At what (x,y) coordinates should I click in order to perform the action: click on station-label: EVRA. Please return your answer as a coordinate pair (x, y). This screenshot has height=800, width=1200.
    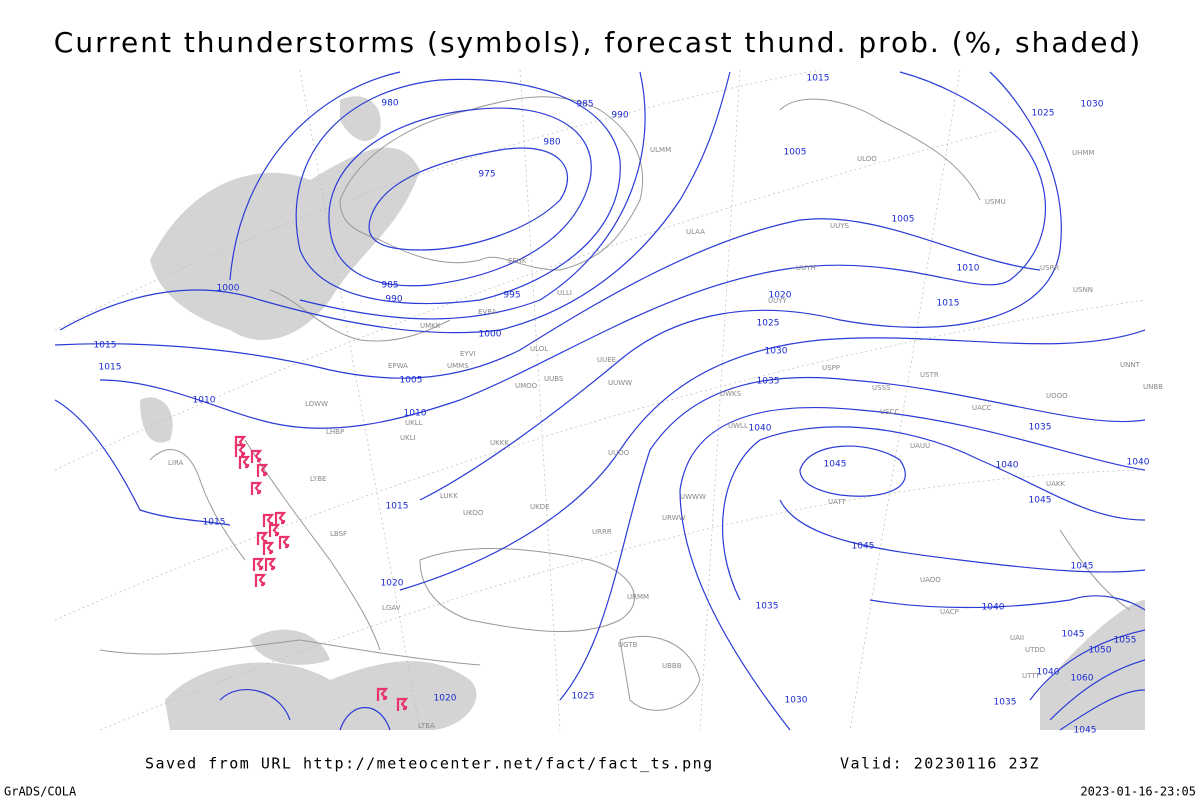
    Looking at the image, I should click on (487, 312).